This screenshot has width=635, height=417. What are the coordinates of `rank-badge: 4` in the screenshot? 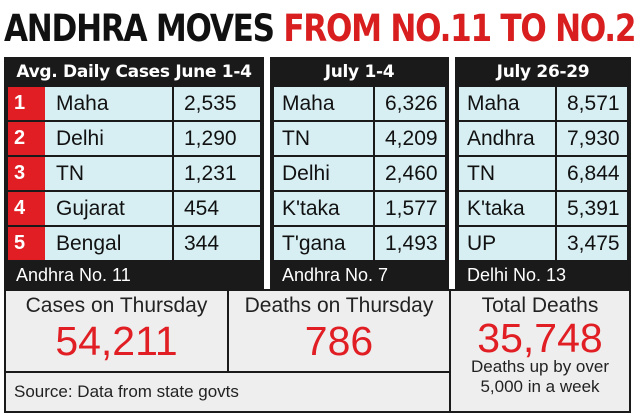 It's located at (26, 208).